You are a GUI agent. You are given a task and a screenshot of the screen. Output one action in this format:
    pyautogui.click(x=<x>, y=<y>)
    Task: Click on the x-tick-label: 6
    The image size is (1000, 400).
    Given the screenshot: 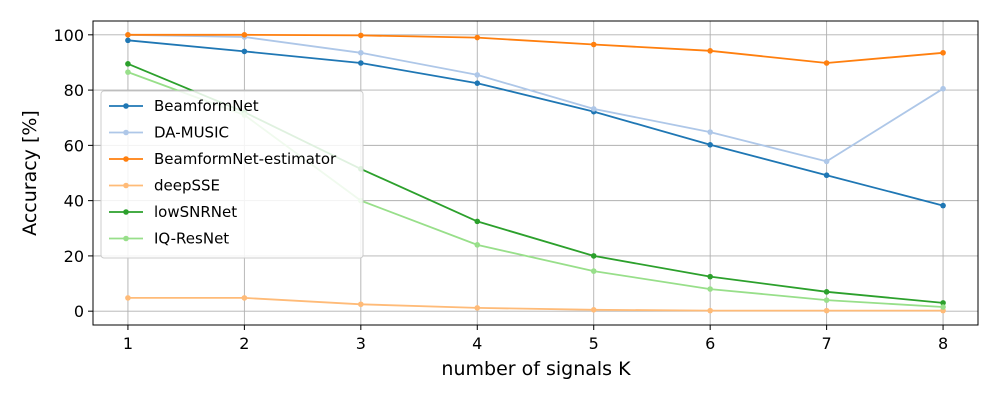 What is the action you would take?
    pyautogui.click(x=710, y=343)
    